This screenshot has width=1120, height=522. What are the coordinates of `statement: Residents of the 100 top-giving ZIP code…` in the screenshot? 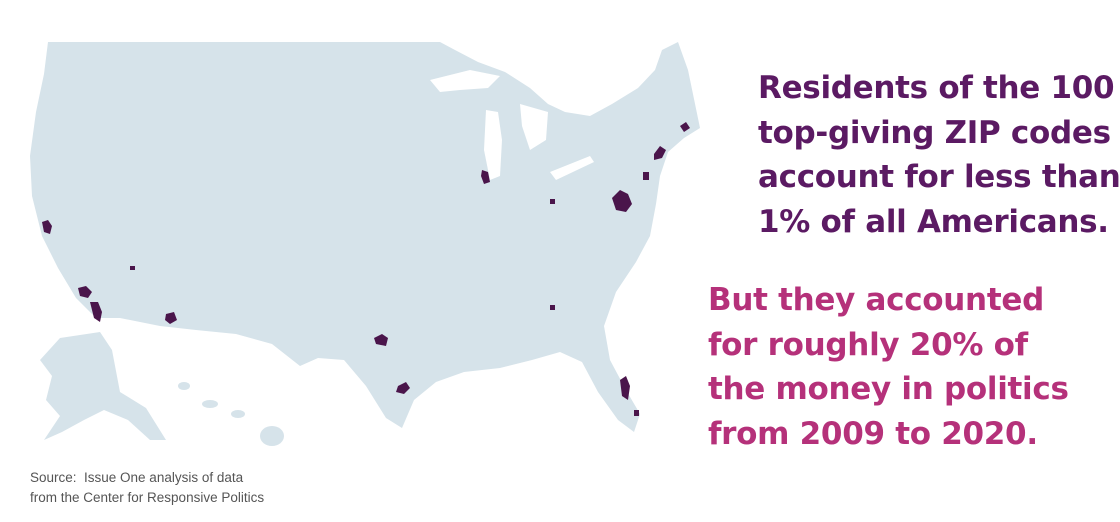 It's located at (939, 155).